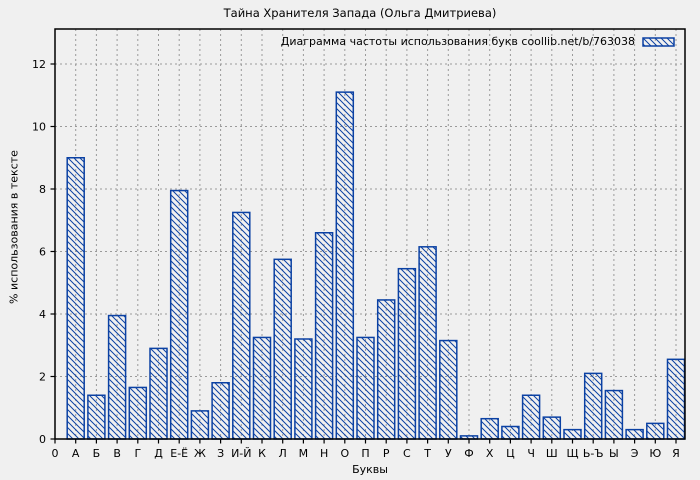 The width and height of the screenshot is (700, 480). What do you see at coordinates (14, 227) in the screenshot?
I see `y-axis-label: % использования в тексте` at bounding box center [14, 227].